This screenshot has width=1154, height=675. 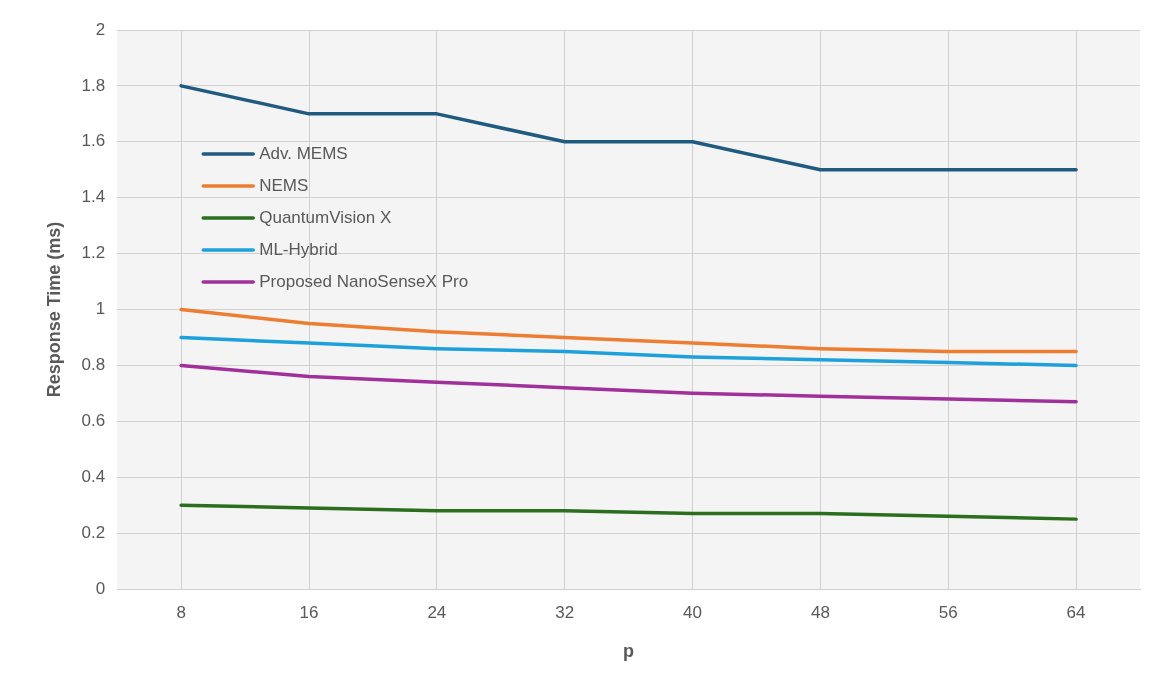 What do you see at coordinates (93, 420) in the screenshot?
I see `y-tick-label: 0.6` at bounding box center [93, 420].